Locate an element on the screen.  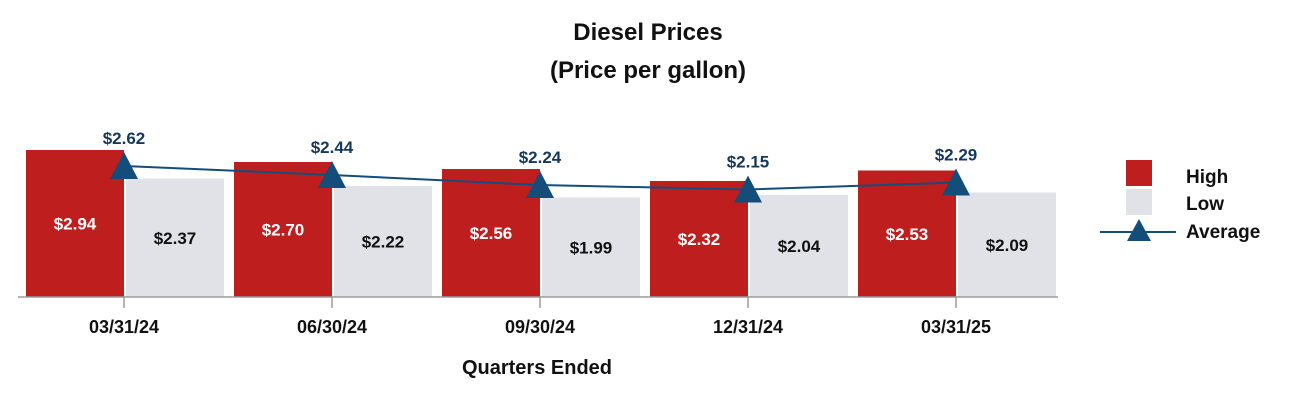
data-label-low: $1.99 is located at coordinates (591, 247).